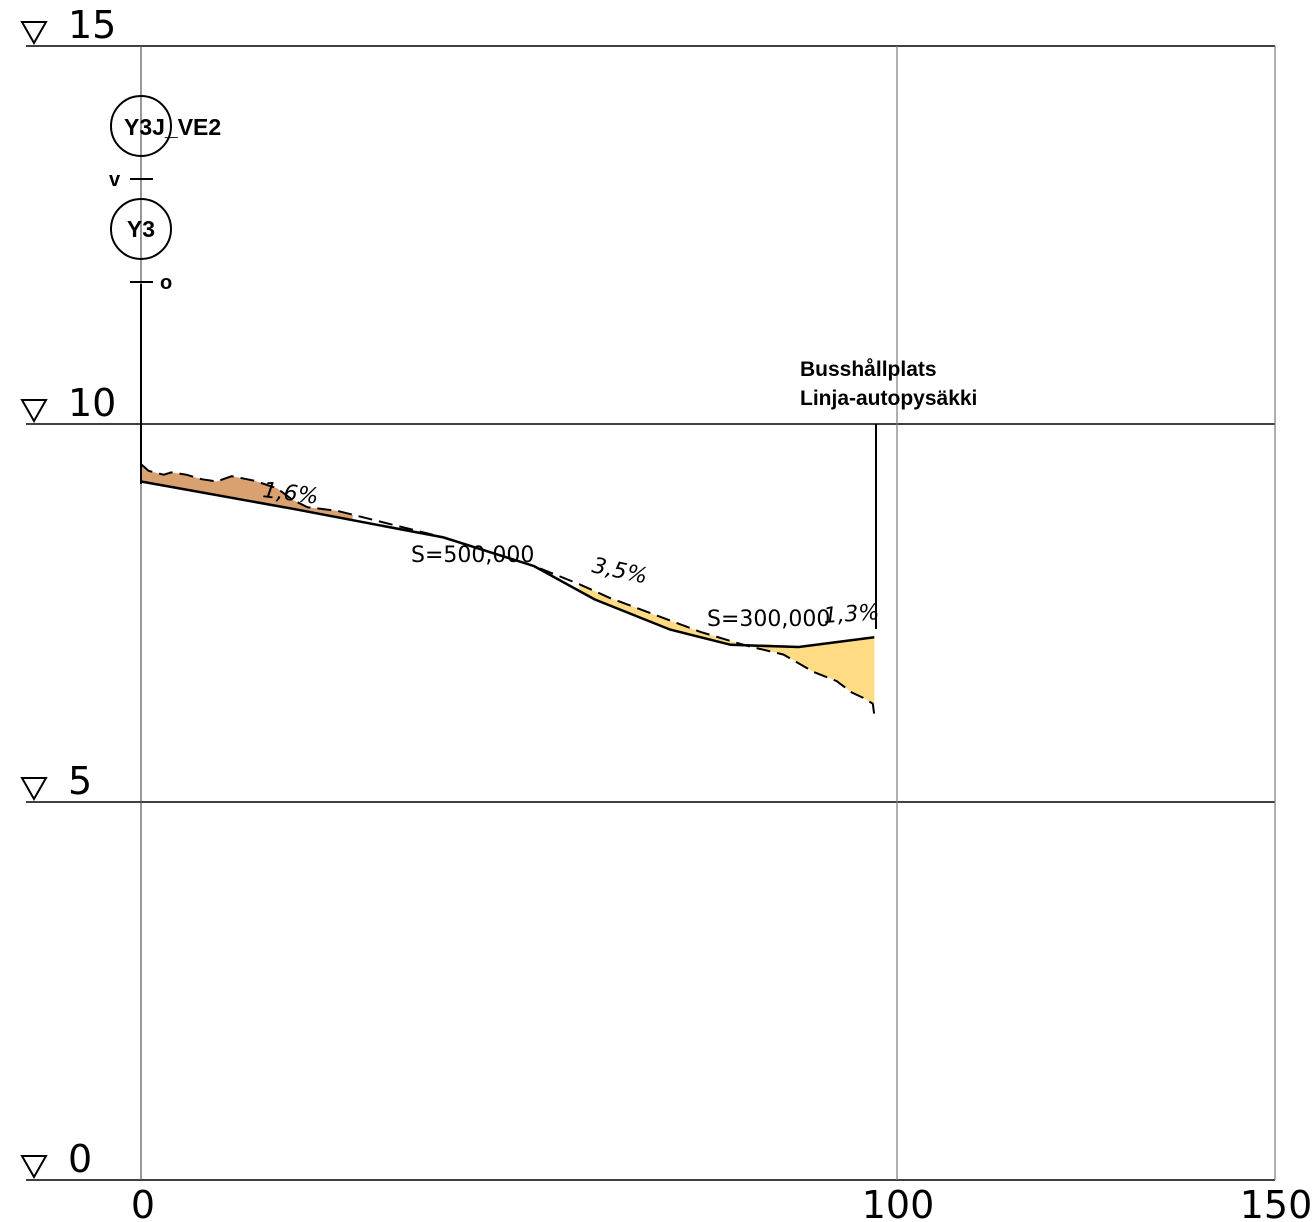 Image resolution: width=1315 pixels, height=1222 pixels. What do you see at coordinates (166, 283) in the screenshot?
I see `offset-label-o: o` at bounding box center [166, 283].